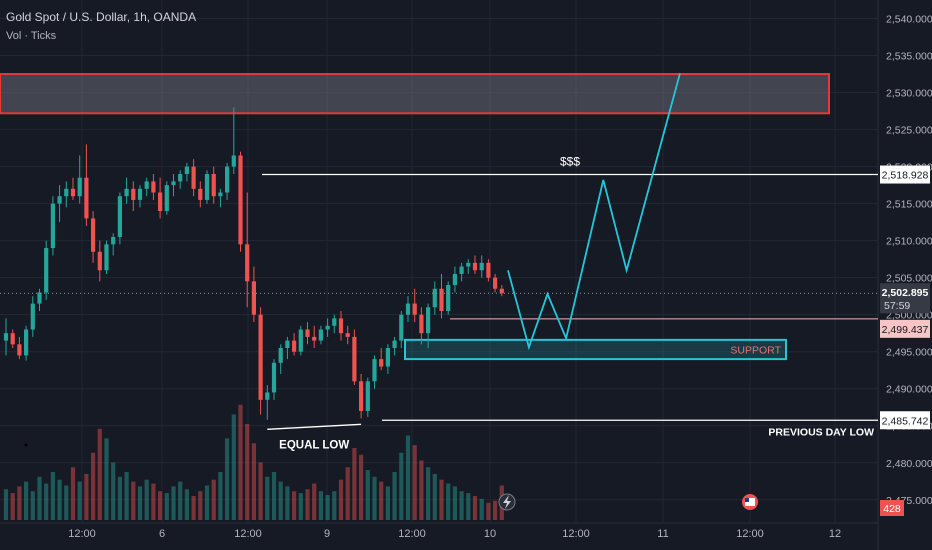  What do you see at coordinates (909, 353) in the screenshot?
I see `y-tick-label: 2,495.000` at bounding box center [909, 353].